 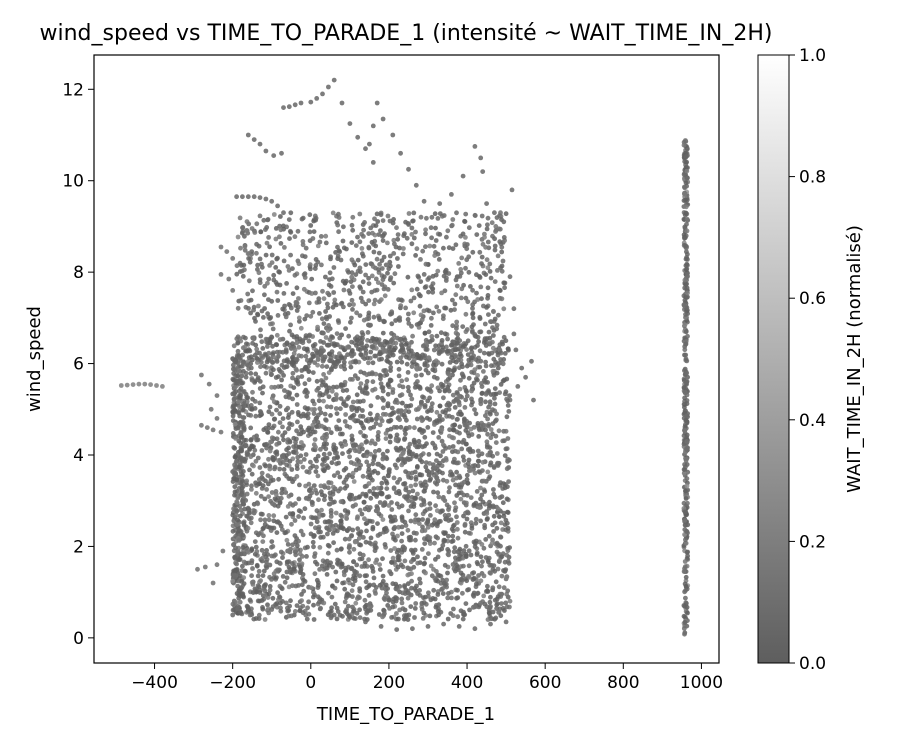 What do you see at coordinates (78, 273) in the screenshot?
I see `y-tick-label: 8` at bounding box center [78, 273].